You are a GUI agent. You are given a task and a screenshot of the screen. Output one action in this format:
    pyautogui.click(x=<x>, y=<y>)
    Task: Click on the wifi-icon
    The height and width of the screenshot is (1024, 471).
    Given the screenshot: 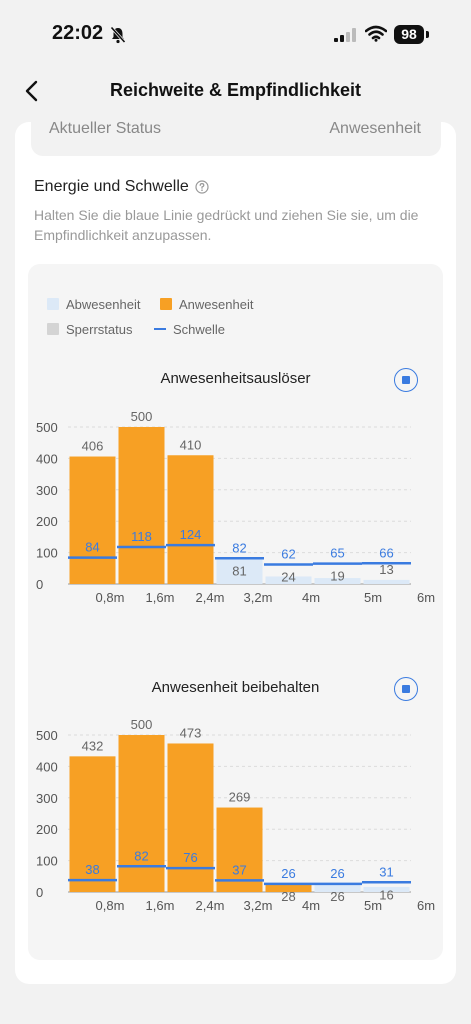 What is the action you would take?
    pyautogui.click(x=376, y=33)
    